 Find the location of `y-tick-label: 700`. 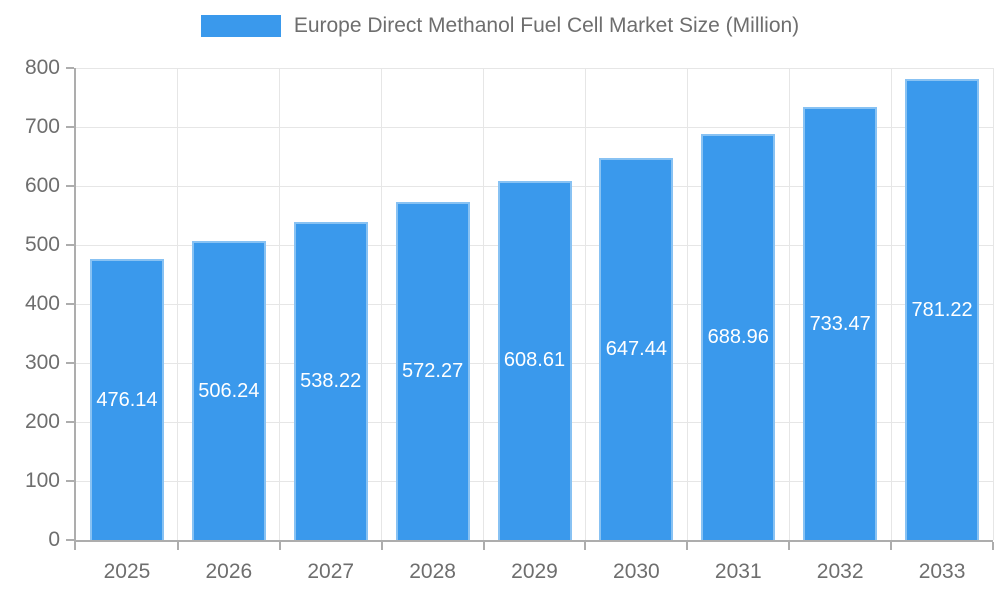

y-tick-label: 700 is located at coordinates (42, 126).